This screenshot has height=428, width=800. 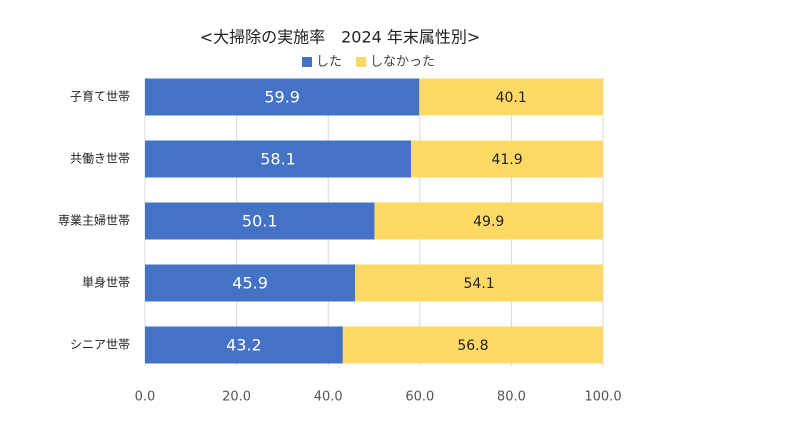 I want to click on y-tick-label: 専業主婦世帯, so click(x=94, y=220).